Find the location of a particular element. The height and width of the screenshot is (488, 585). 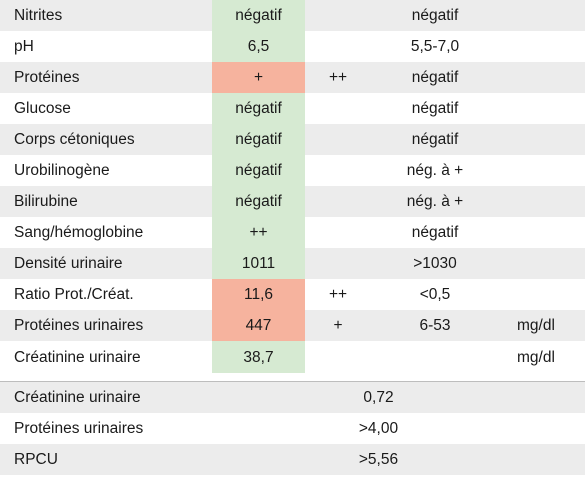

table-row: Protéines + ++ négatif is located at coordinates (292, 77).